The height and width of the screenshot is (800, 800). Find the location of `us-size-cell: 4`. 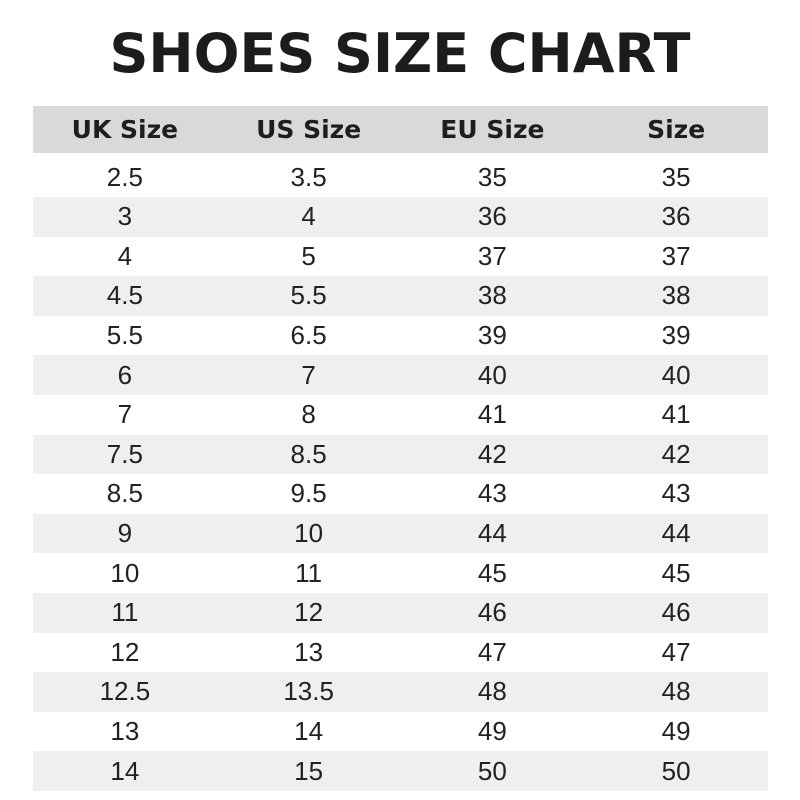

us-size-cell: 4 is located at coordinates (308, 216).